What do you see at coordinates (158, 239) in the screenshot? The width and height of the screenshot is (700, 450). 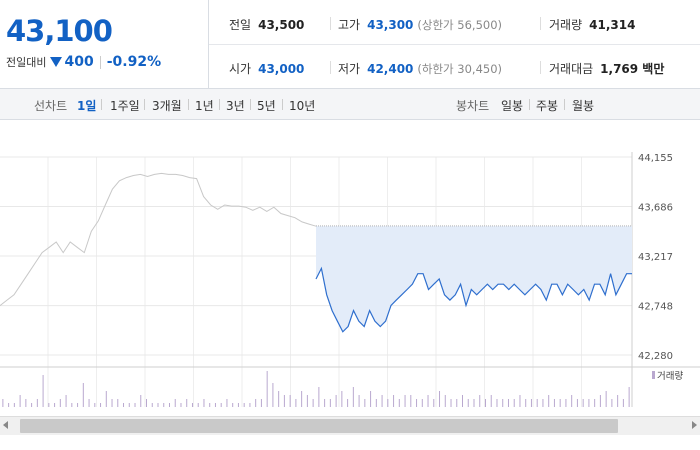 I see `series-line-previous` at bounding box center [158, 239].